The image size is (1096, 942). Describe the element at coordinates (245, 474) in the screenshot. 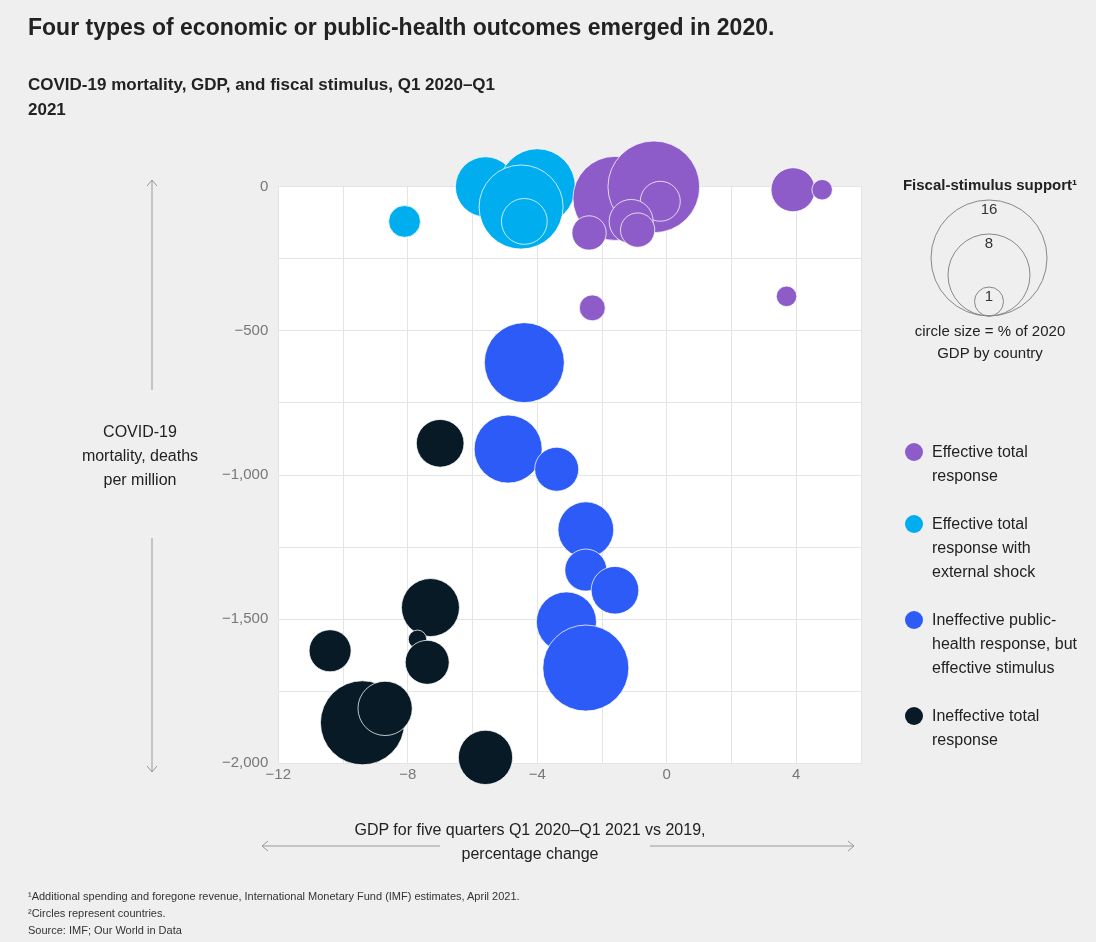

I see `y-tick-label: −1,000` at that location.